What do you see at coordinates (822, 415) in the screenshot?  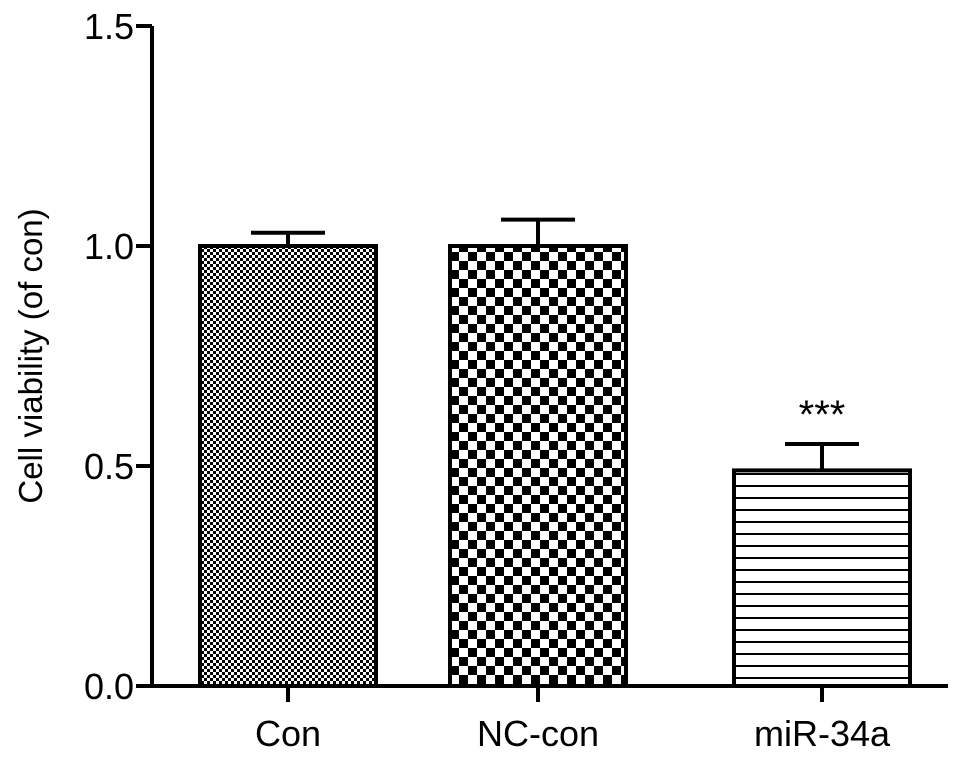 I see `significance-label: ***` at bounding box center [822, 415].